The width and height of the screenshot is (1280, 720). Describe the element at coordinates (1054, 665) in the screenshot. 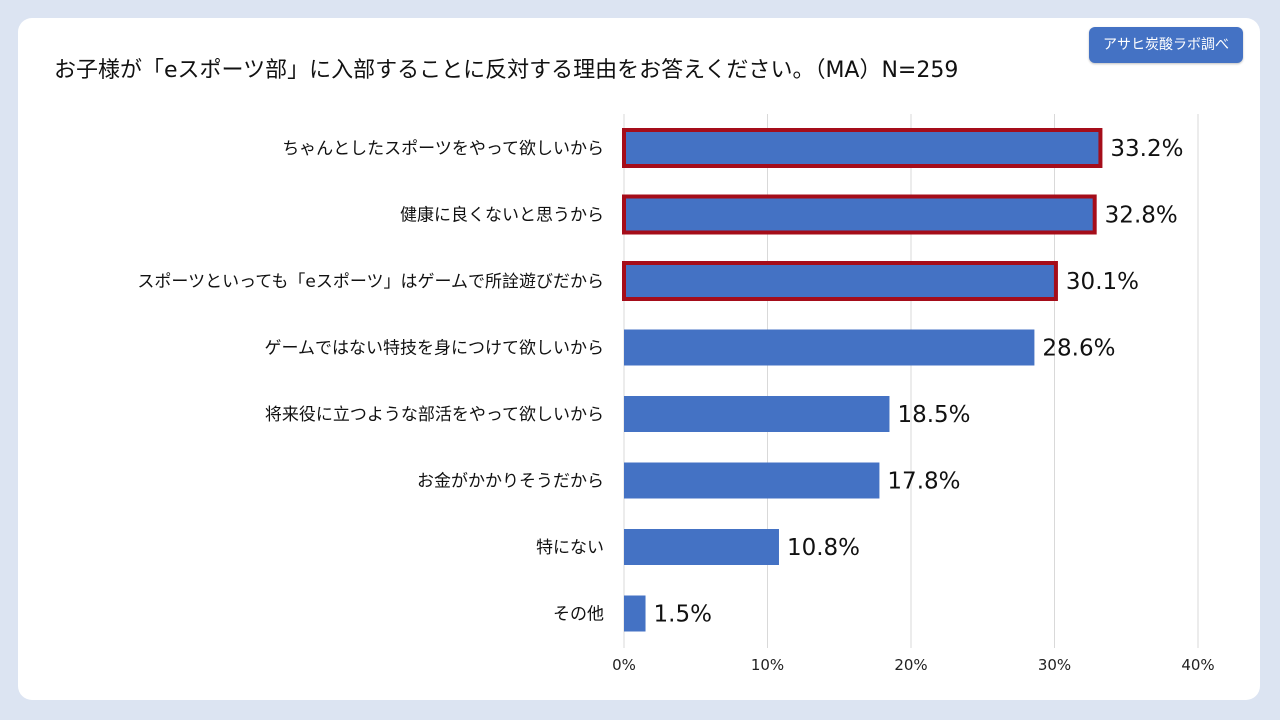

I see `x-tick-label: 30%` at that location.